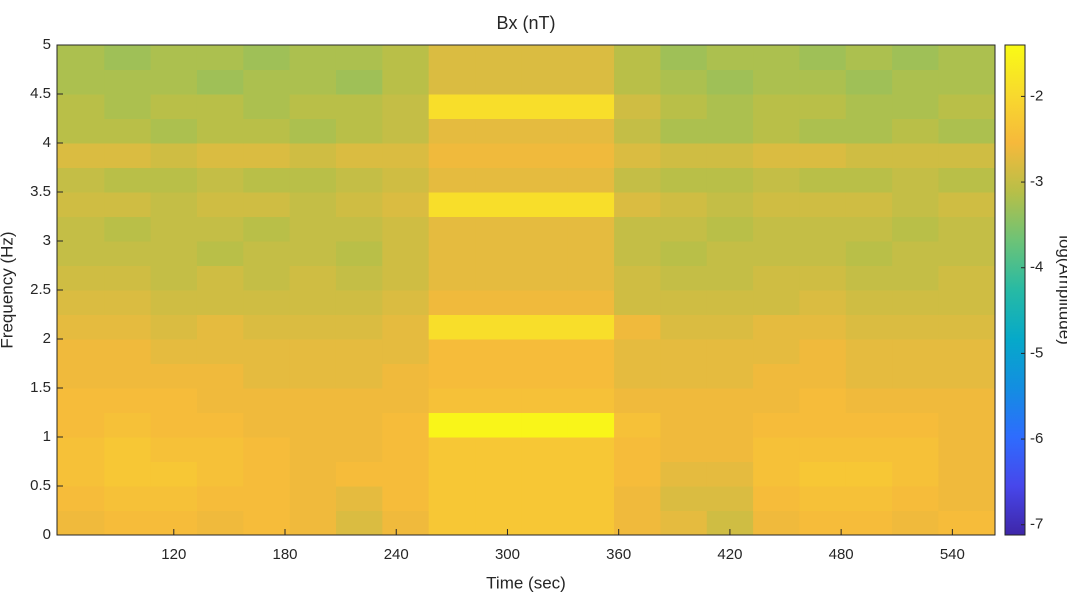  I want to click on y-tick-label: 5, so click(47, 44).